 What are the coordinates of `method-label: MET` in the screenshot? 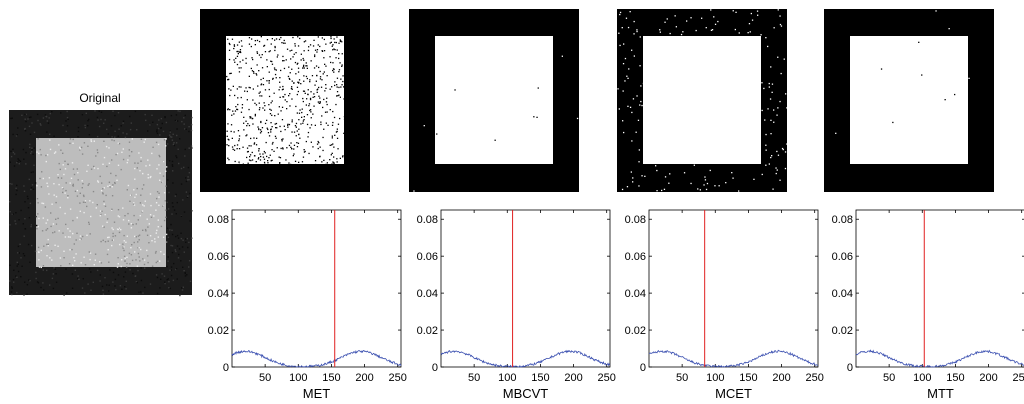 It's located at (317, 393).